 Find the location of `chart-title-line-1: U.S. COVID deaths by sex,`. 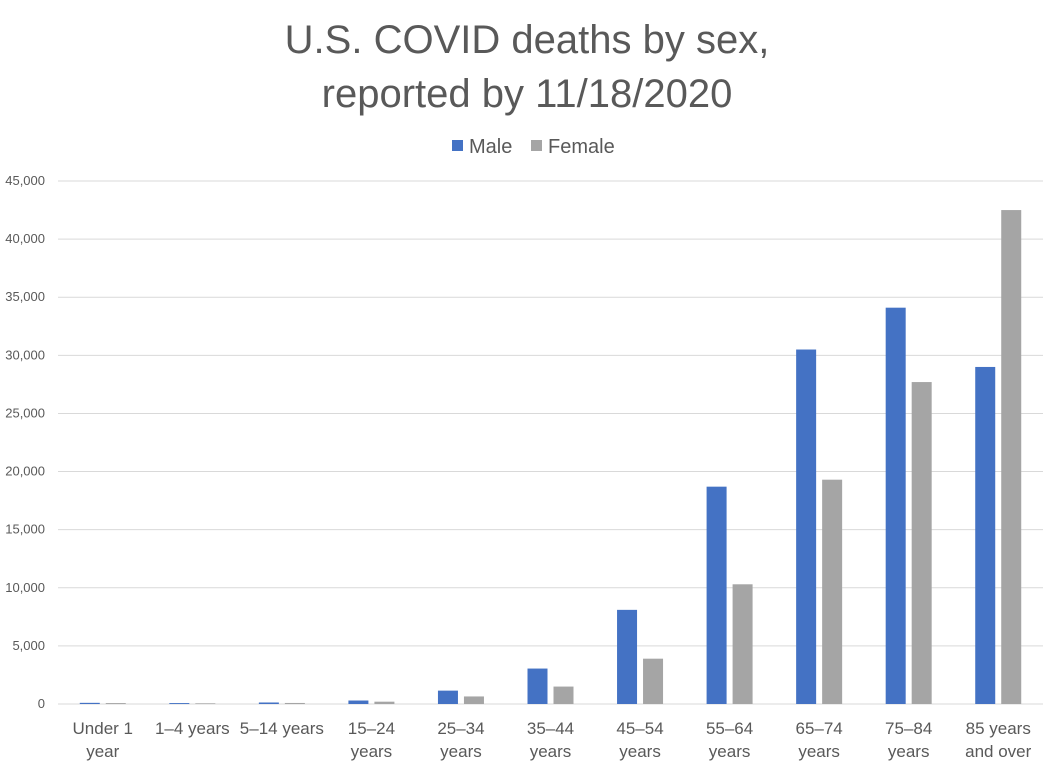

chart-title-line-1: U.S. COVID deaths by sex, is located at coordinates (527, 40).